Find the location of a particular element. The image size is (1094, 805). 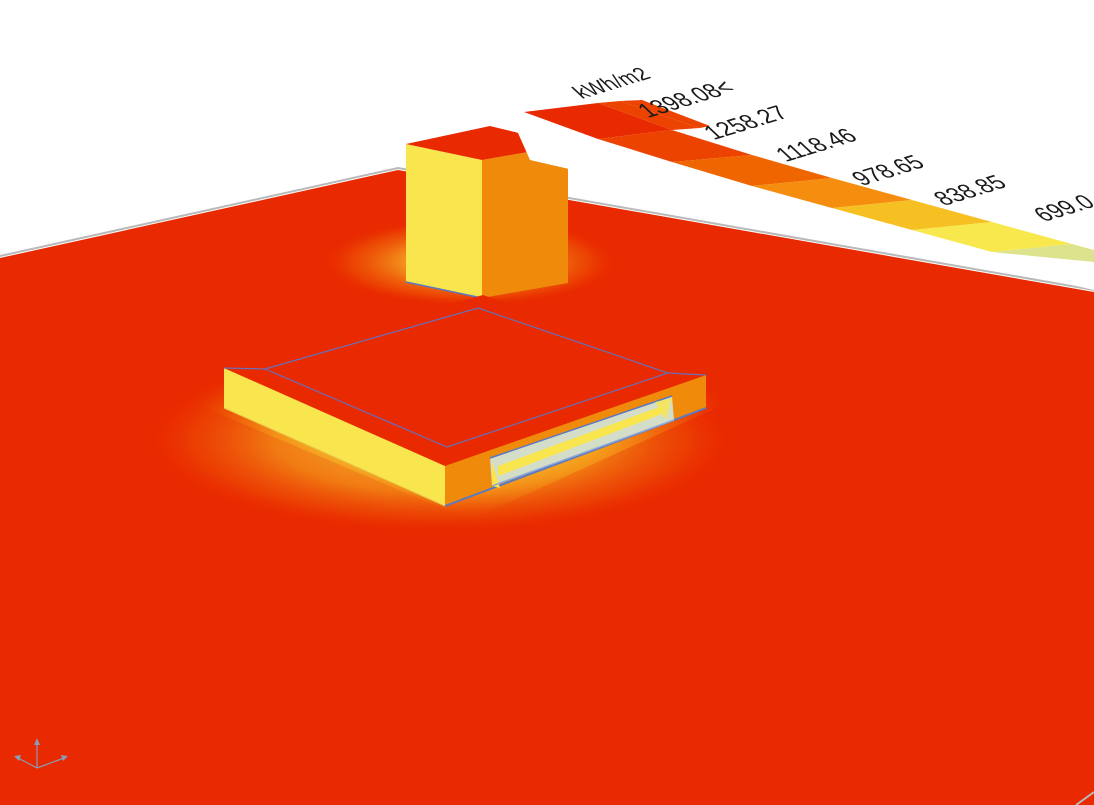

axis-gizmo-icon is located at coordinates (41, 753).